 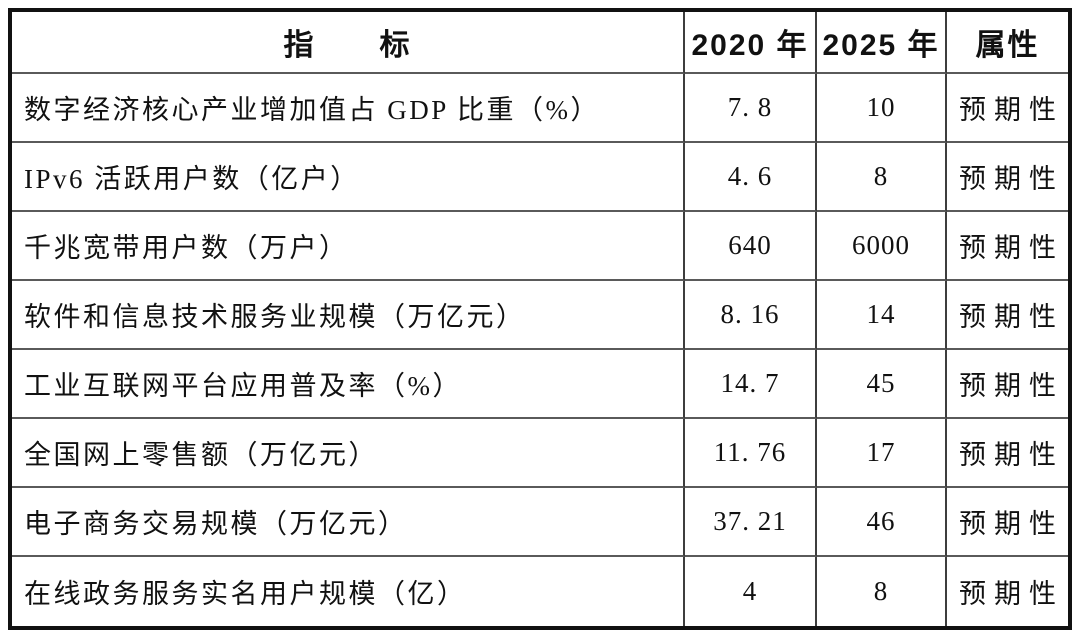 I want to click on table-row-2025: 6000, so click(x=882, y=246).